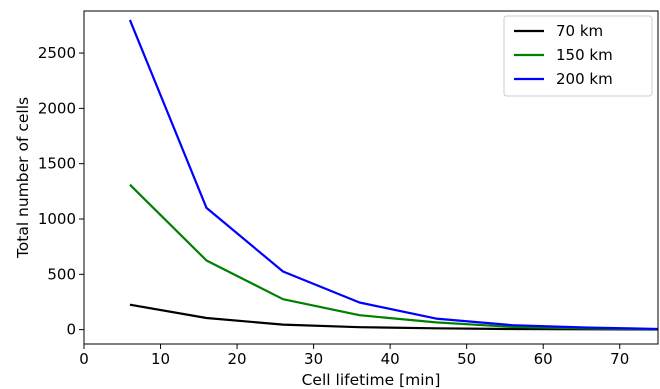  What do you see at coordinates (57, 219) in the screenshot?
I see `y-tick-label: 1000` at bounding box center [57, 219].